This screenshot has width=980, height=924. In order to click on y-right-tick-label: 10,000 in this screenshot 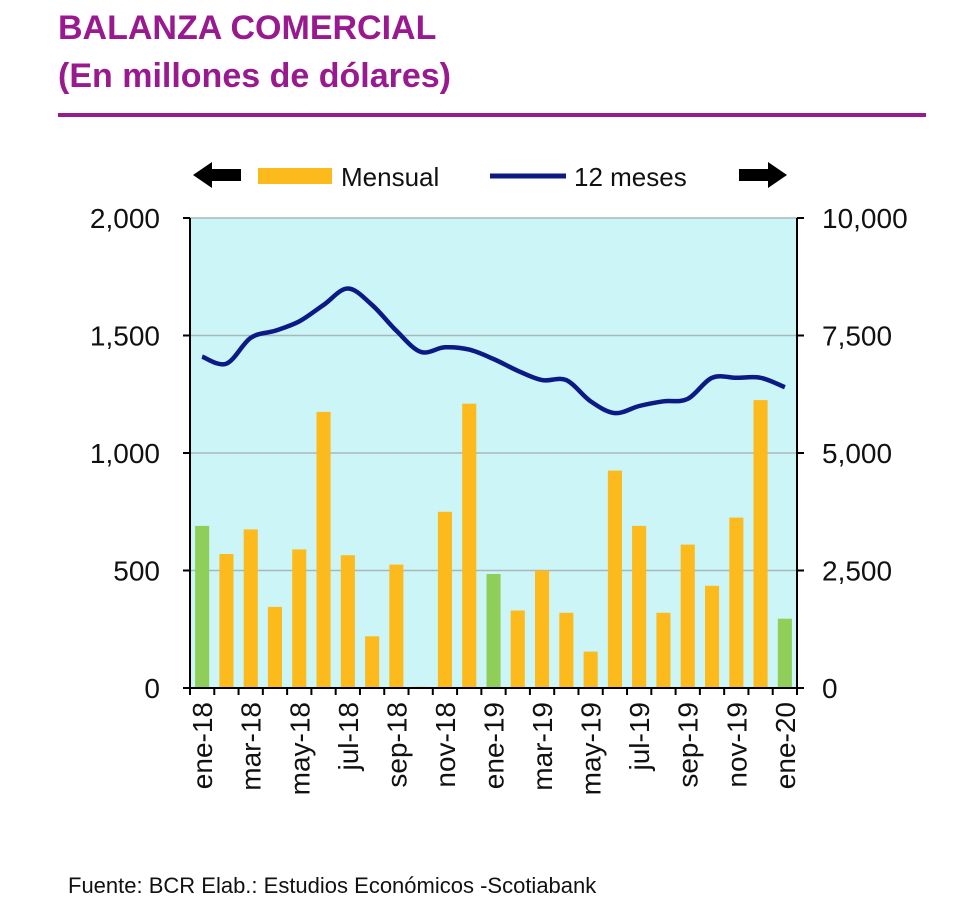, I will do `click(865, 218)`.